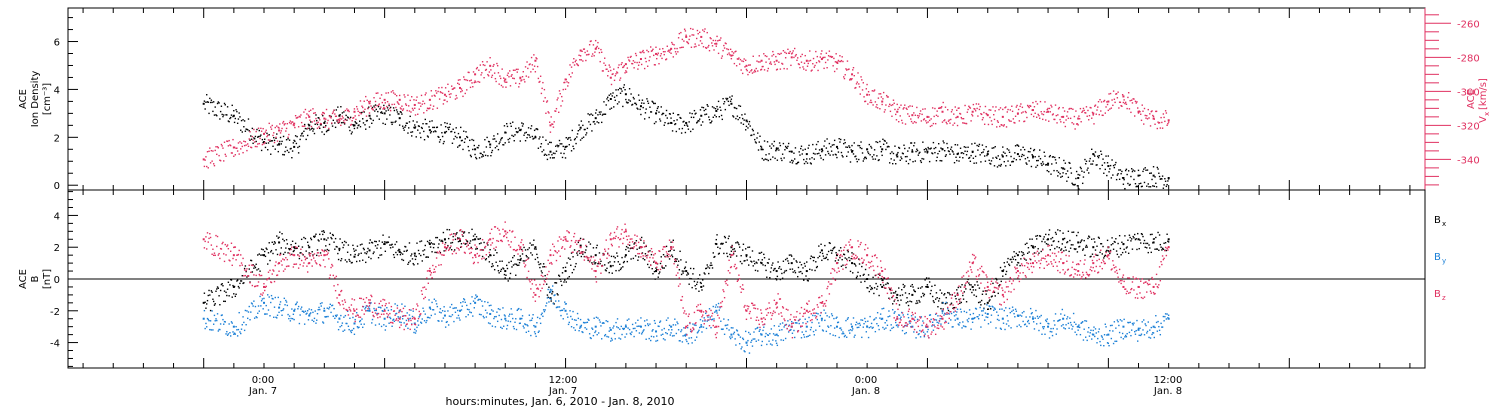  What do you see at coordinates (57, 43) in the screenshot?
I see `y-tick-label: 6` at bounding box center [57, 43].